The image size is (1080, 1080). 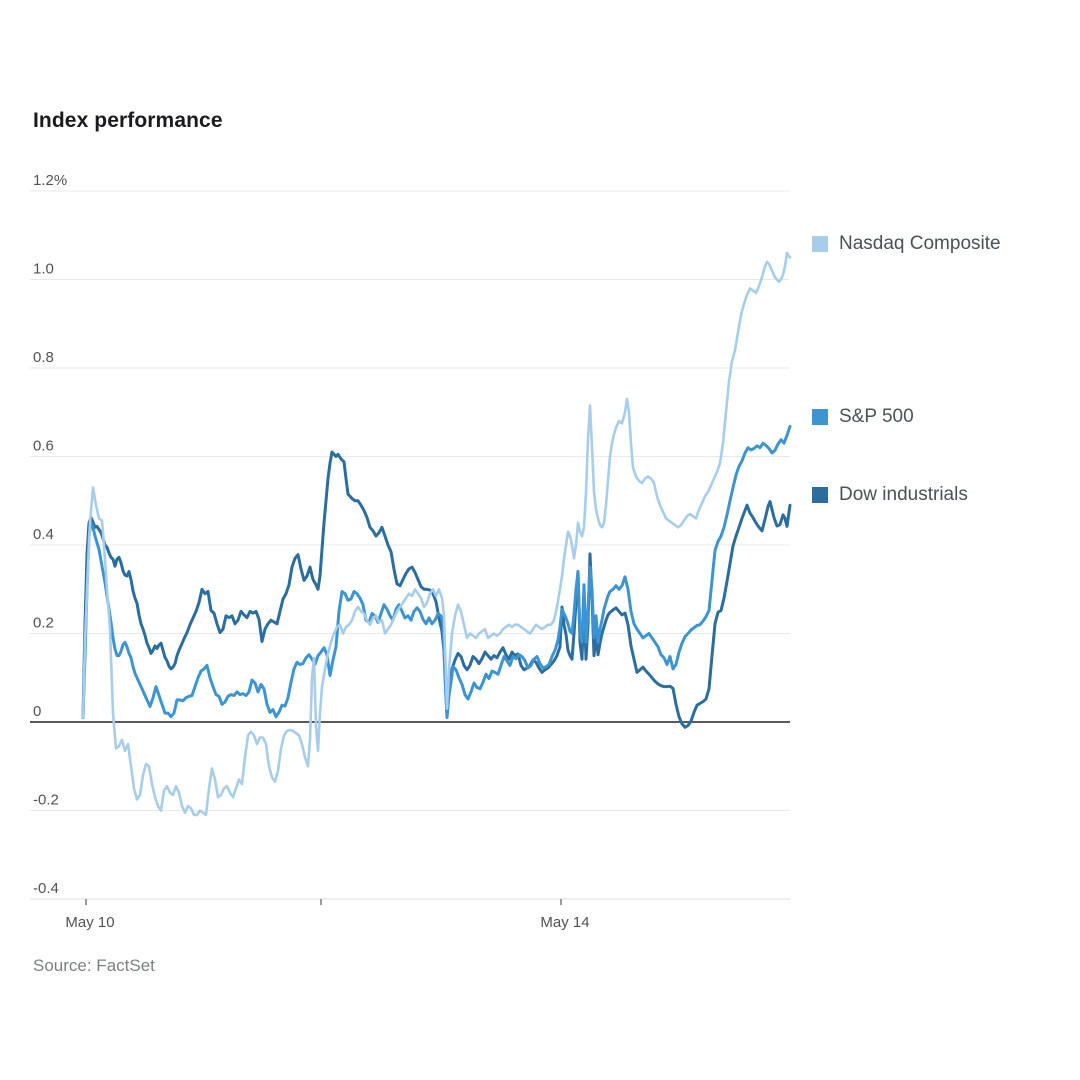 What do you see at coordinates (50, 180) in the screenshot?
I see `y-axis-tick-label: 1.2%` at bounding box center [50, 180].